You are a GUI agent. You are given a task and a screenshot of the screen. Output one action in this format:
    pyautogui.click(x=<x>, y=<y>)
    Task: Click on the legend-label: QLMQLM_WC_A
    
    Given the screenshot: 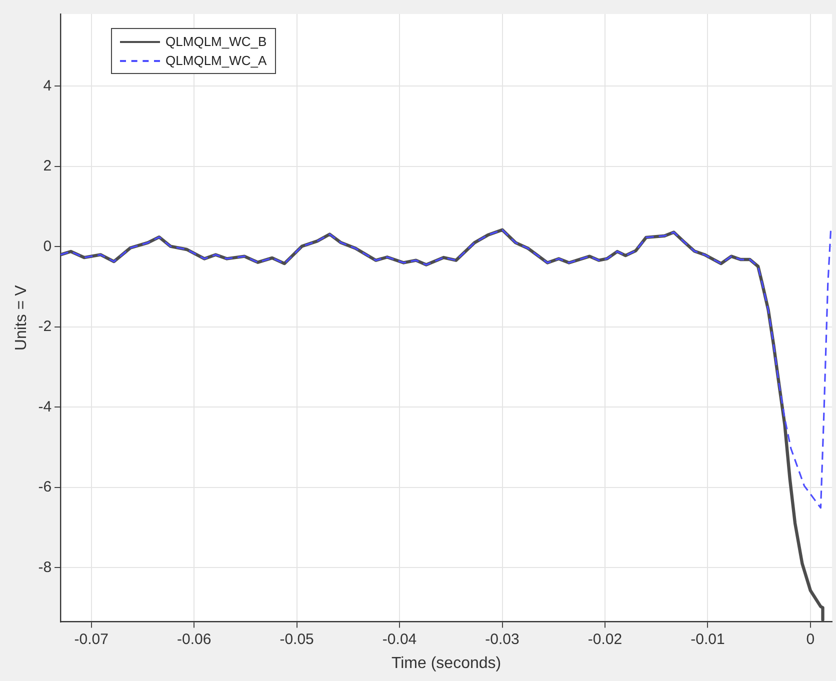 What is the action you would take?
    pyautogui.click(x=216, y=61)
    